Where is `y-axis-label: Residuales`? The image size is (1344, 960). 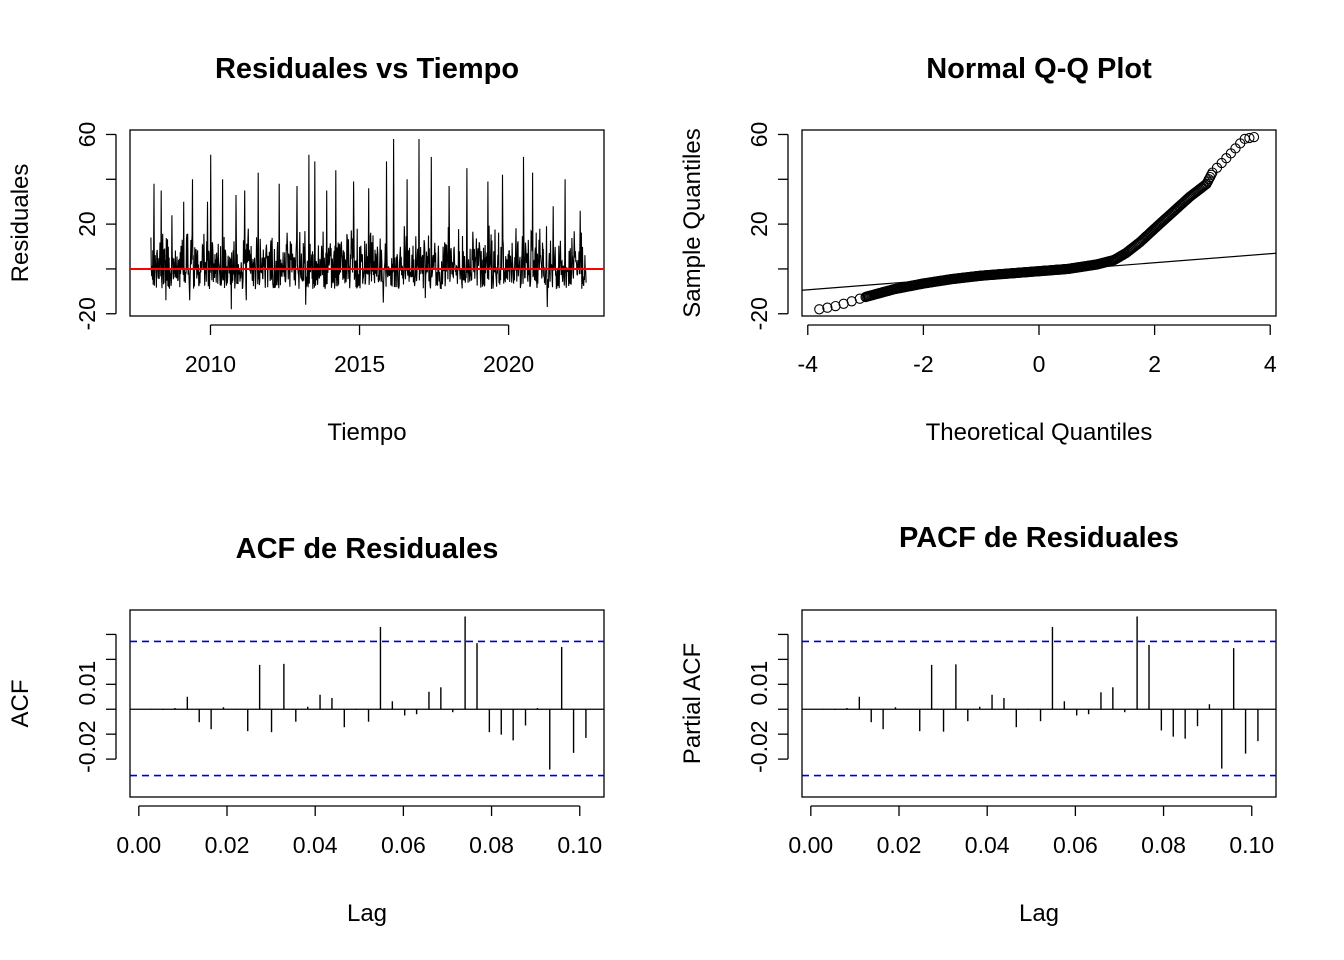 y-axis-label: Residuales is located at coordinates (20, 223).